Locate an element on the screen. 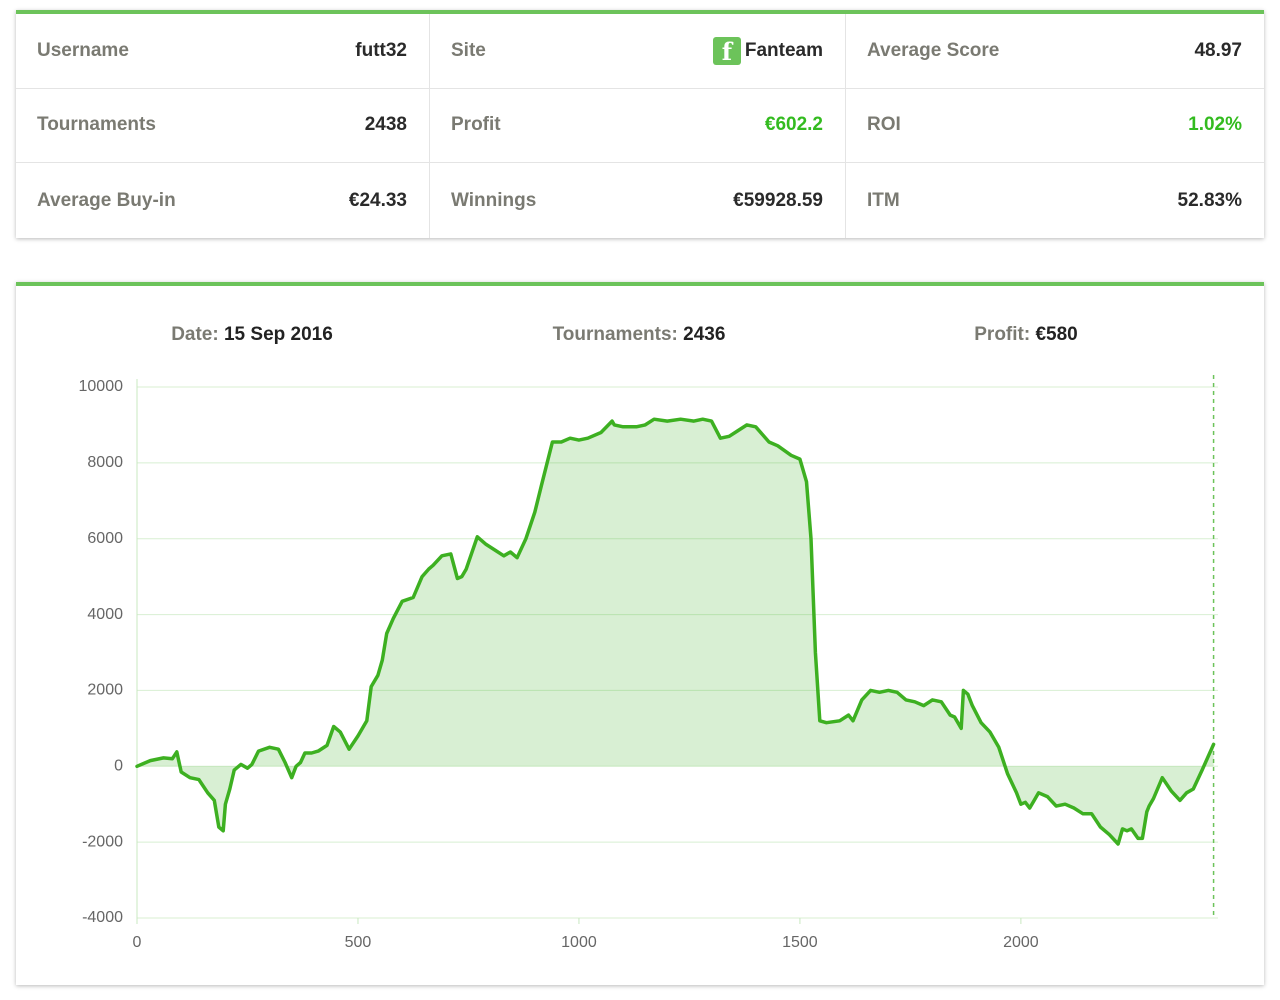 The width and height of the screenshot is (1280, 1000). stat-value-text: €602.2 is located at coordinates (793, 125).